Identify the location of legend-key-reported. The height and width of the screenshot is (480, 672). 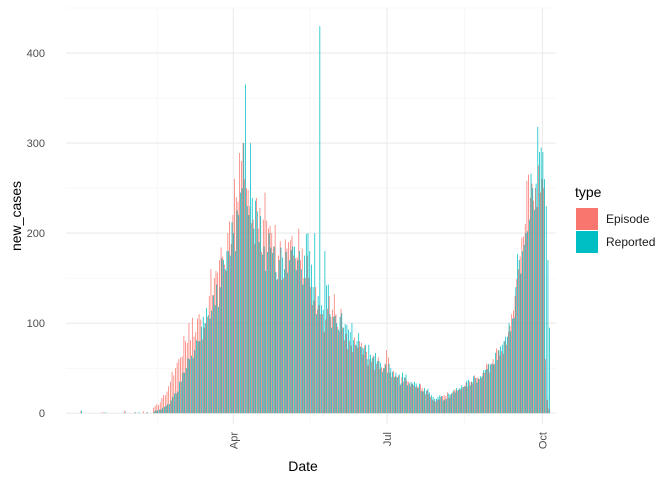
(587, 242).